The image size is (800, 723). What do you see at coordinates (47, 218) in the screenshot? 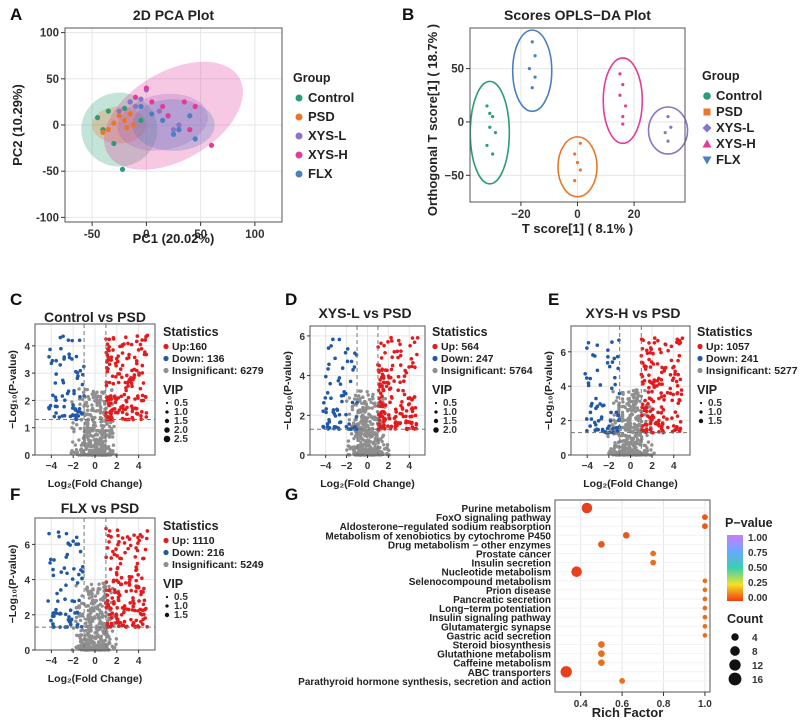
I see `pca-ytick-label: -100` at bounding box center [47, 218].